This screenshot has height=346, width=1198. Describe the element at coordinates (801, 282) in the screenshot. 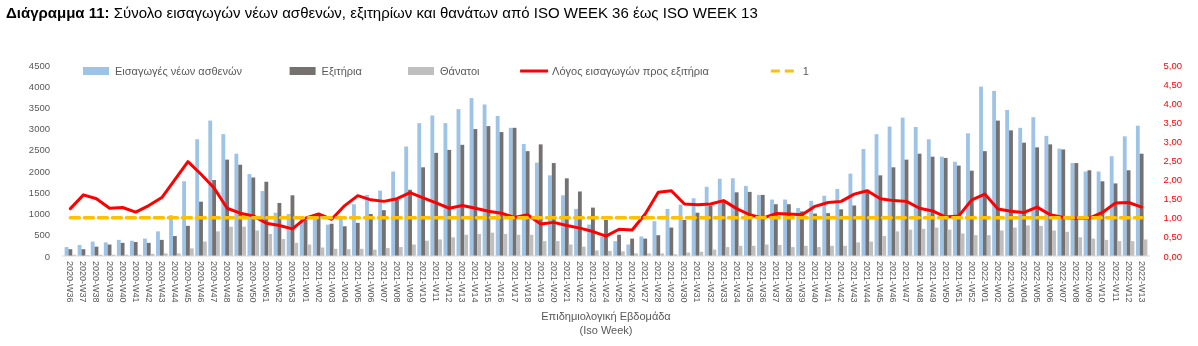

I see `x-tick-label: 2021-W39` at that location.